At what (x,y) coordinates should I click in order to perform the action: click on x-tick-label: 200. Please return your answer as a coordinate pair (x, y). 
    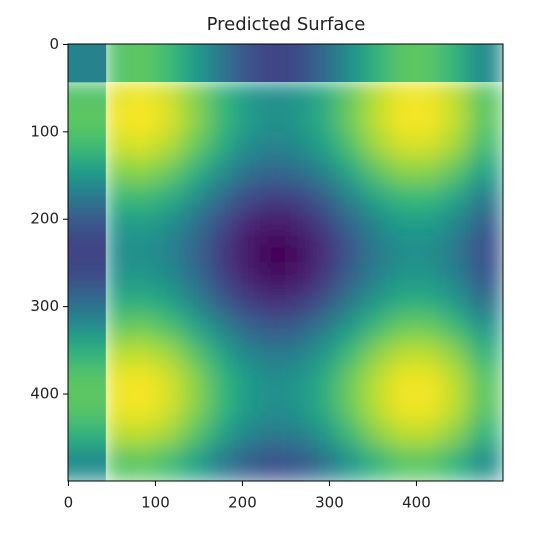
    Looking at the image, I should click on (242, 503).